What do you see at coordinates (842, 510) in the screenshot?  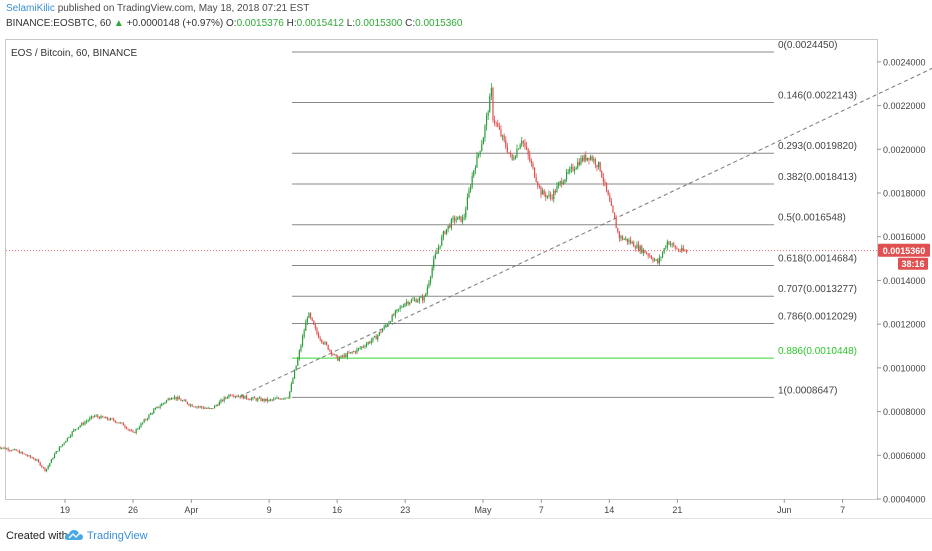 I see `x-tick-label: 7` at bounding box center [842, 510].